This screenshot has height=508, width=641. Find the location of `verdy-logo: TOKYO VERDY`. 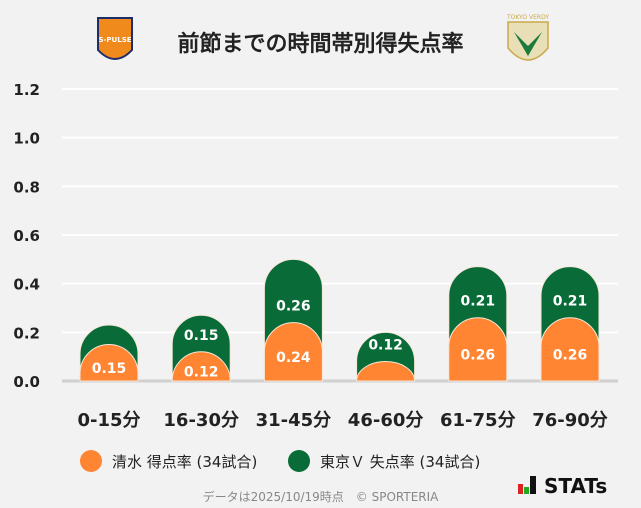

verdy-logo: TOKYO VERDY is located at coordinates (527, 37).